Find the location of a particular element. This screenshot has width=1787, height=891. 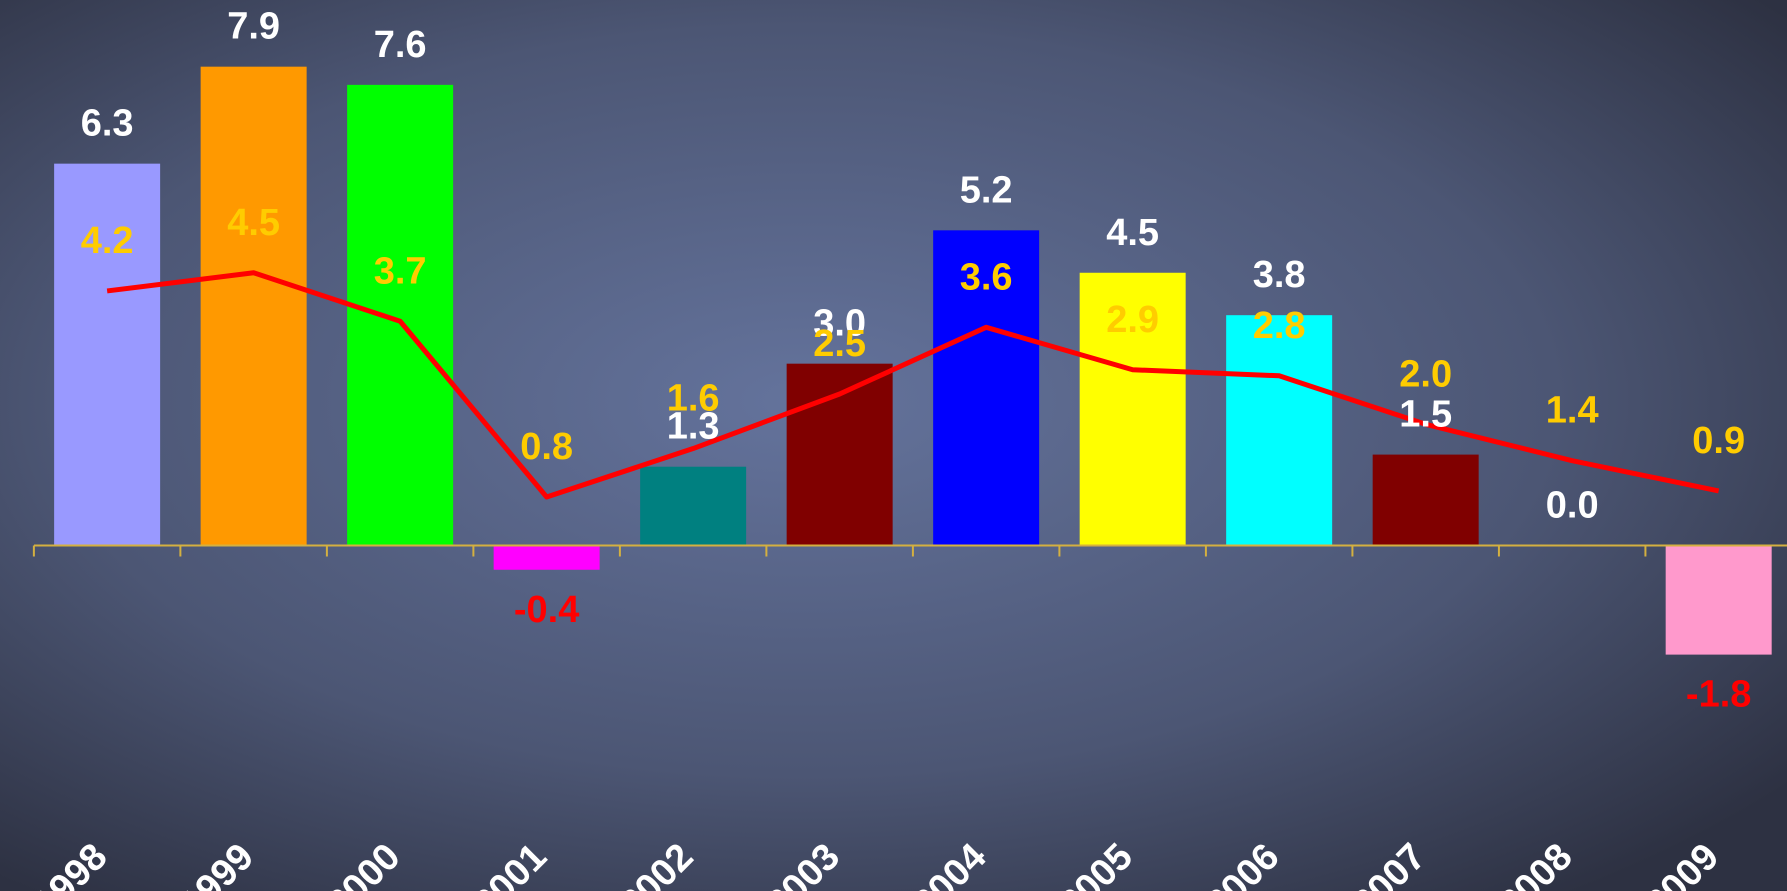

line-value-label: 2.0 is located at coordinates (1425, 374).